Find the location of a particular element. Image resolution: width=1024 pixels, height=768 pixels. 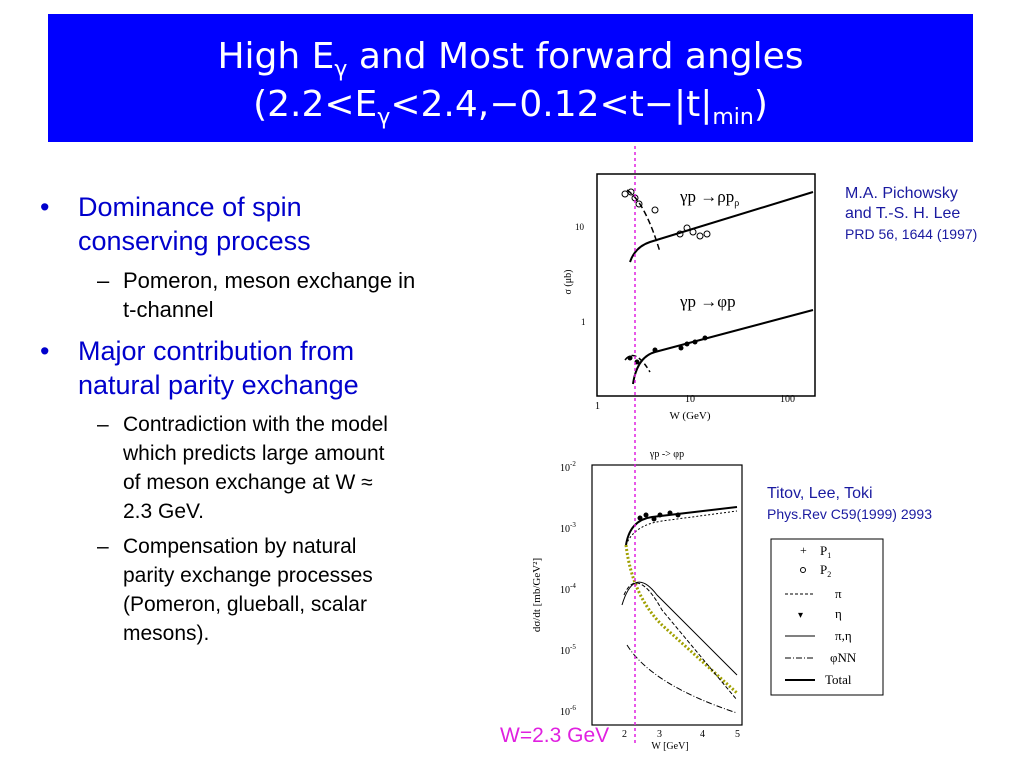

reference-line: Titov, Lee, Toki is located at coordinates (820, 493).